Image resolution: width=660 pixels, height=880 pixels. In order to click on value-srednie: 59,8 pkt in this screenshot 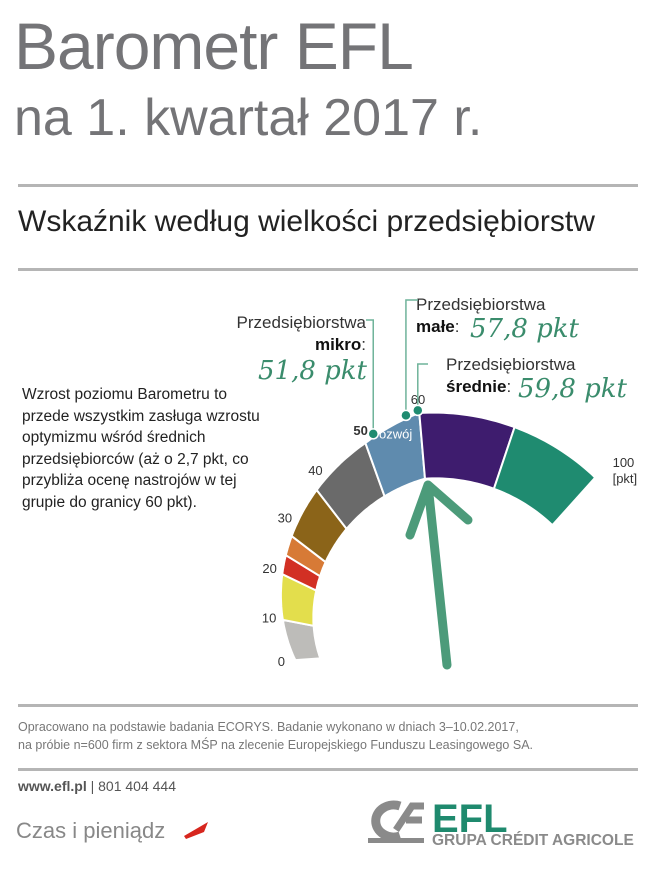, I will do `click(573, 389)`.